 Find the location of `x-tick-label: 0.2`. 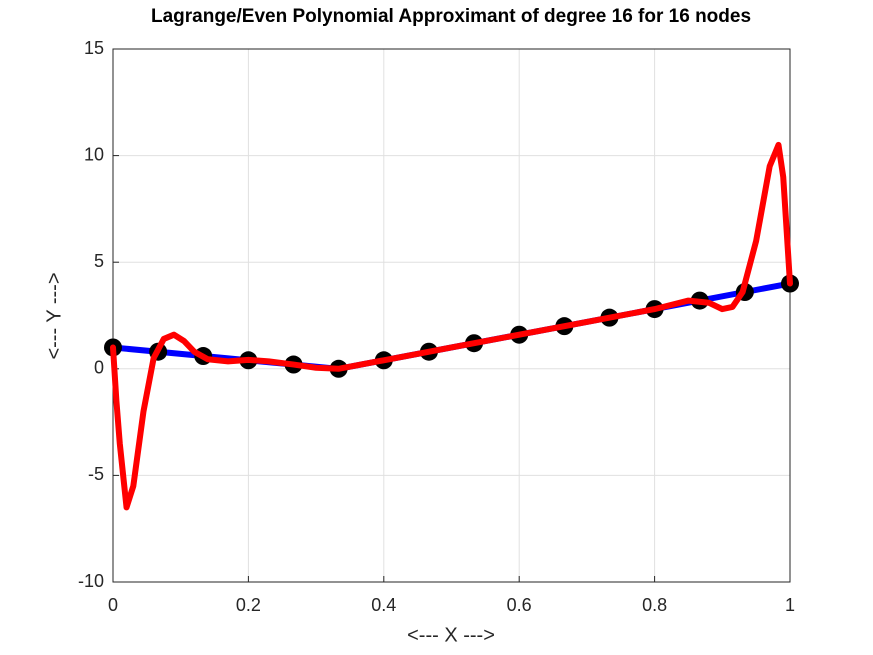

x-tick-label: 0.2 is located at coordinates (248, 605).